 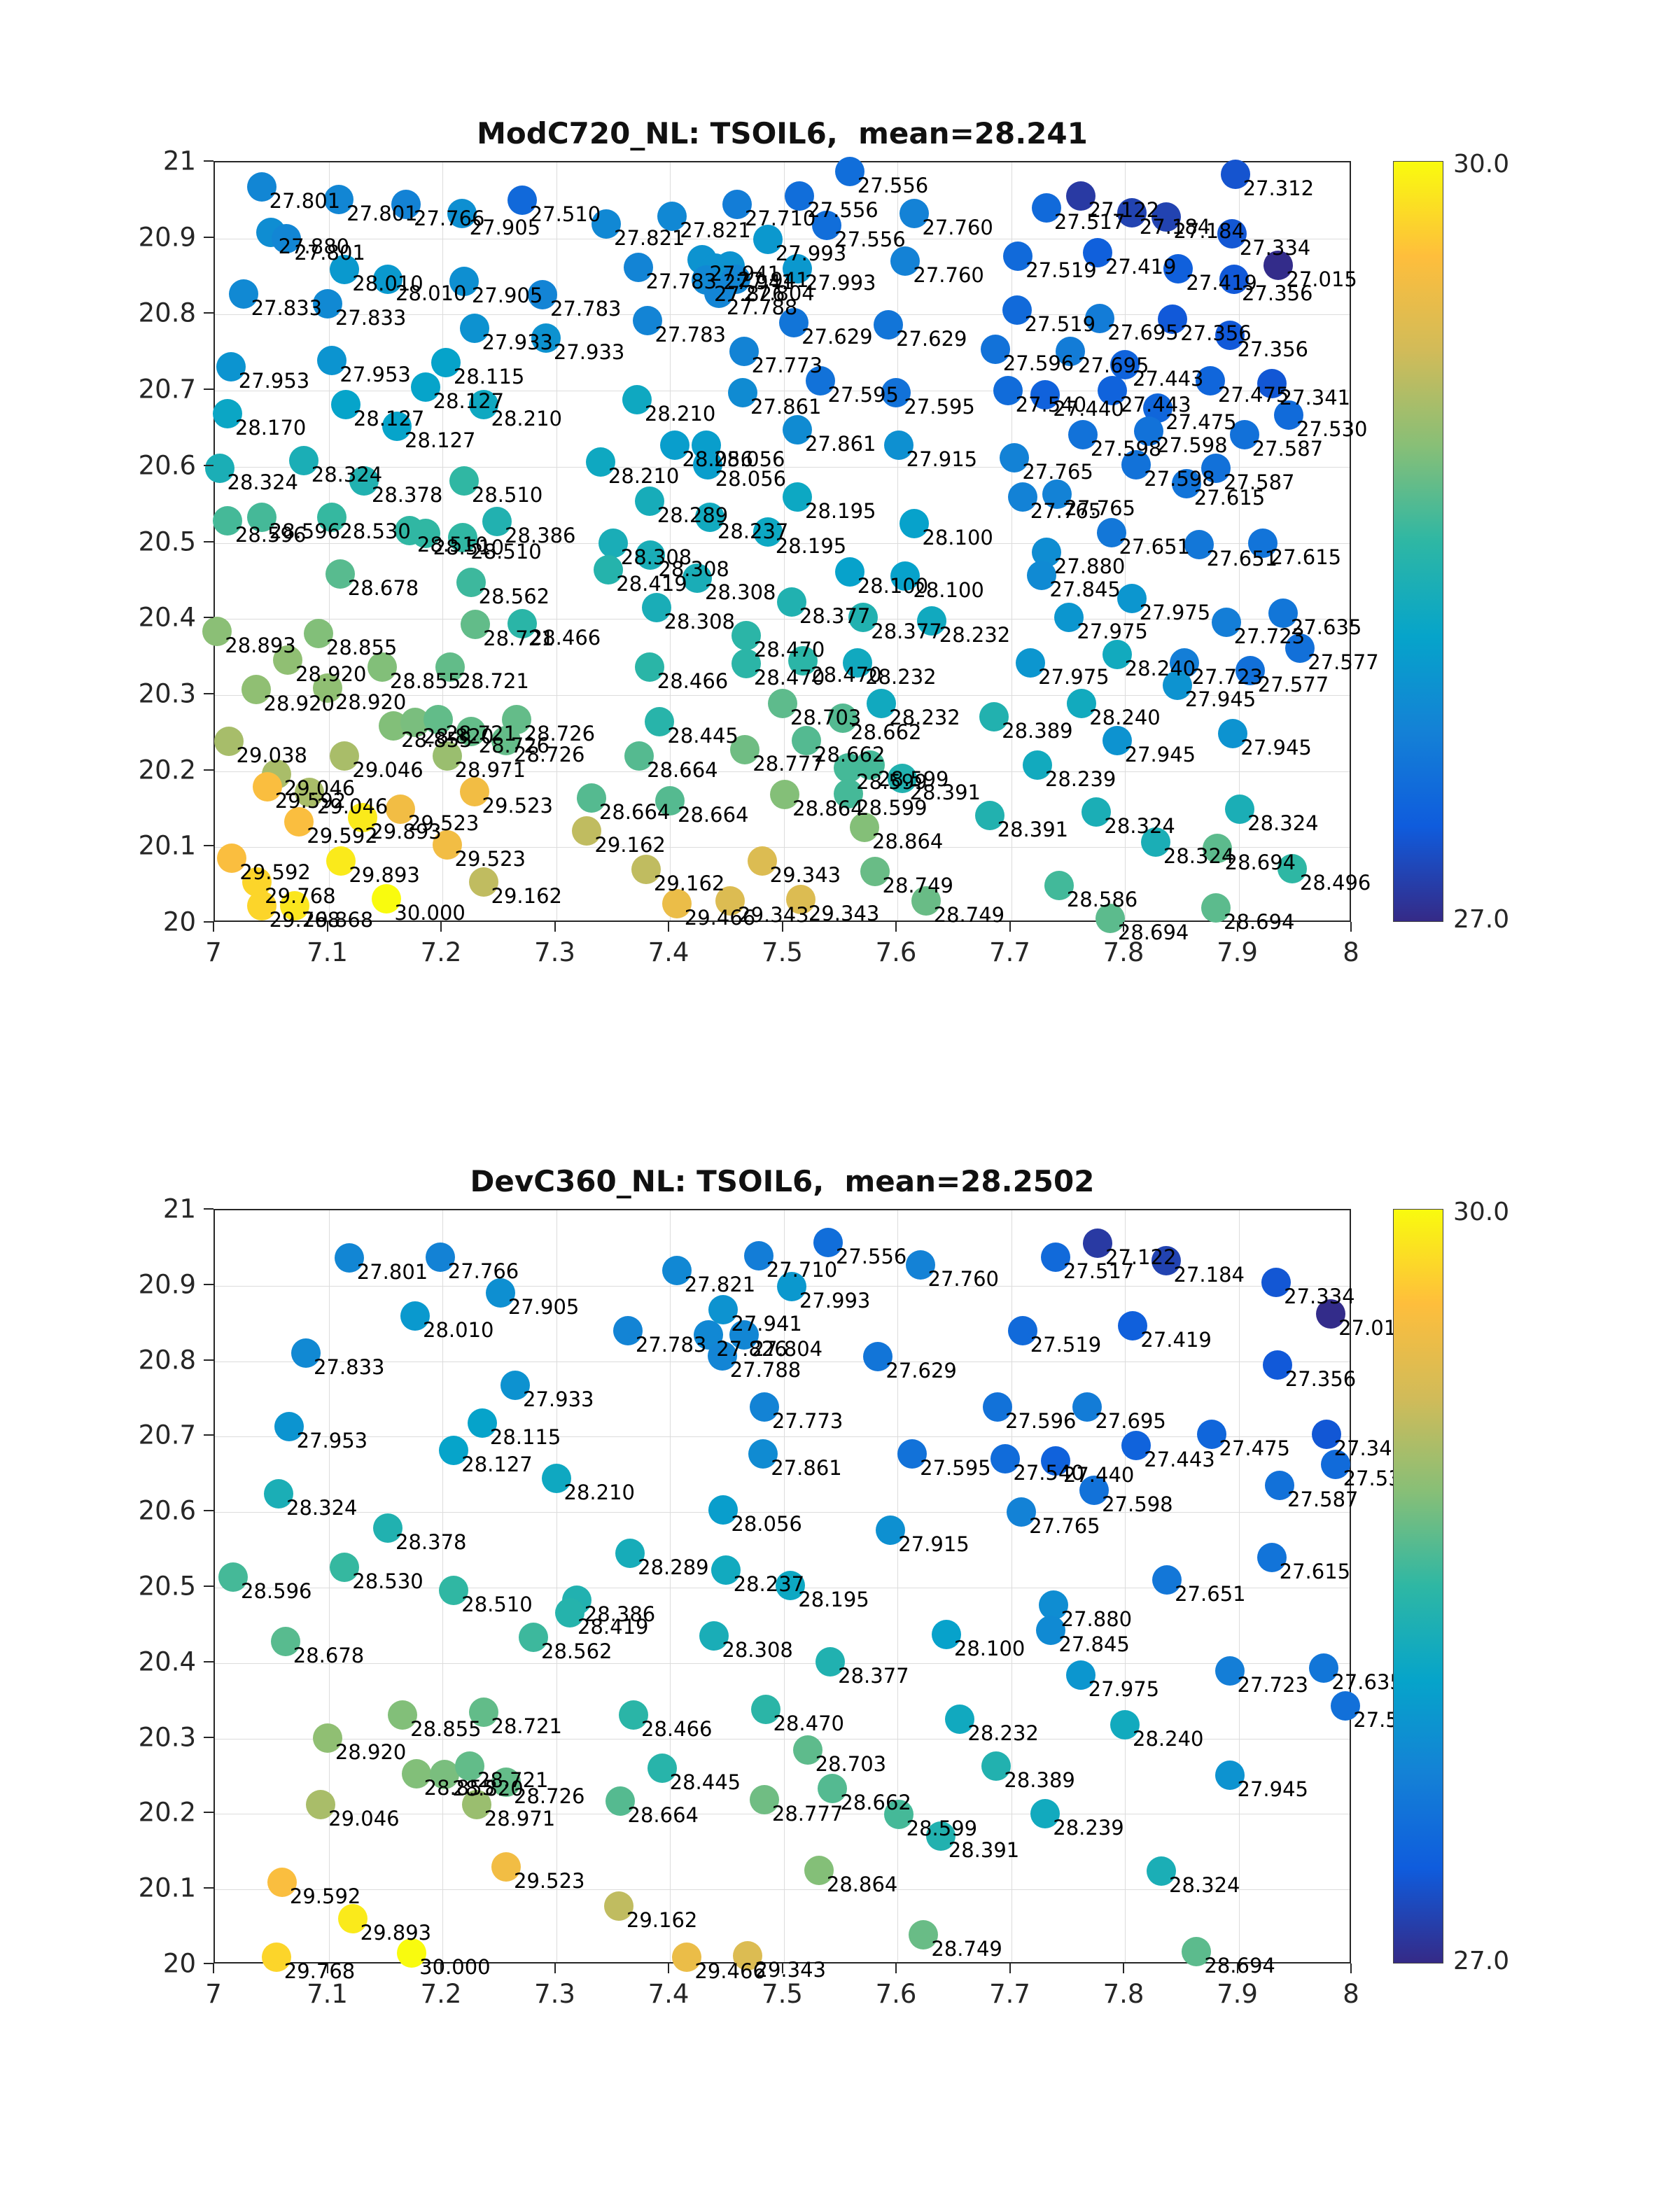 What do you see at coordinates (873, 1675) in the screenshot?
I see `point-value-label: 28.377` at bounding box center [873, 1675].